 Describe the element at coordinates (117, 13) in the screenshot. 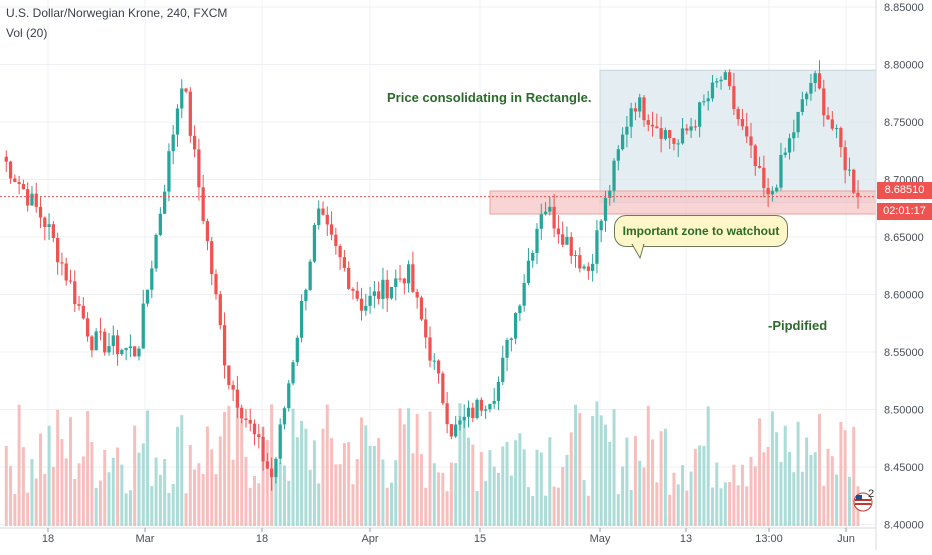

I see `chart-title: U.S. Dollar/Norwegian Krone, 240, FXCM` at that location.